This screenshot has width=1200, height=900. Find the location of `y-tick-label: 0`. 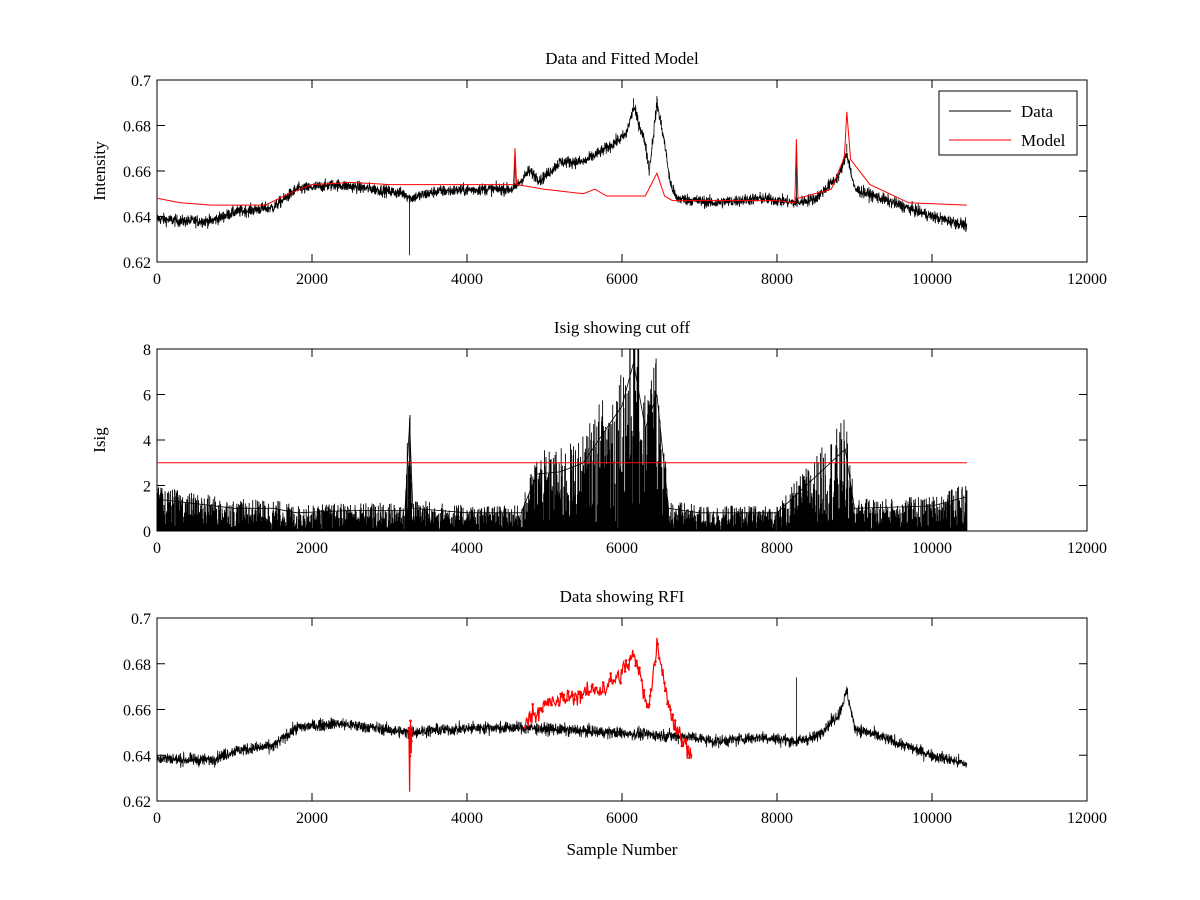

y-tick-label: 0 is located at coordinates (147, 532).